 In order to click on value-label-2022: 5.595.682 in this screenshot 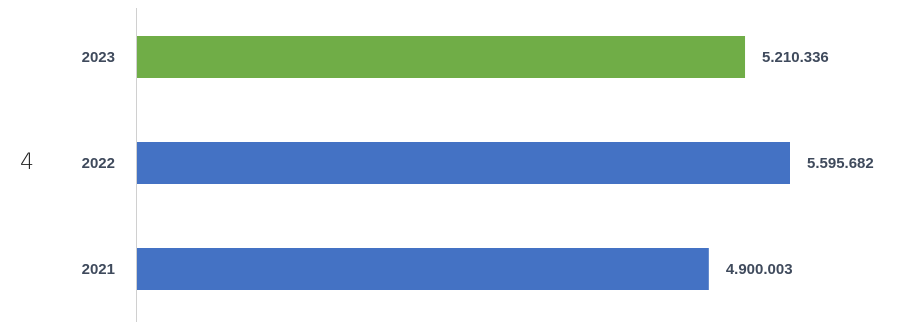, I will do `click(840, 163)`.